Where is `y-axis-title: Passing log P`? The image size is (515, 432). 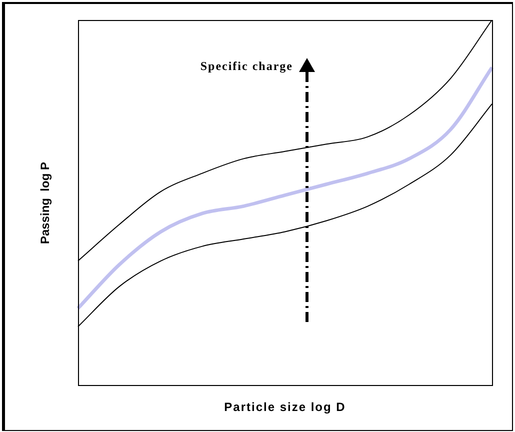
y-axis-title: Passing log P is located at coordinates (45, 202).